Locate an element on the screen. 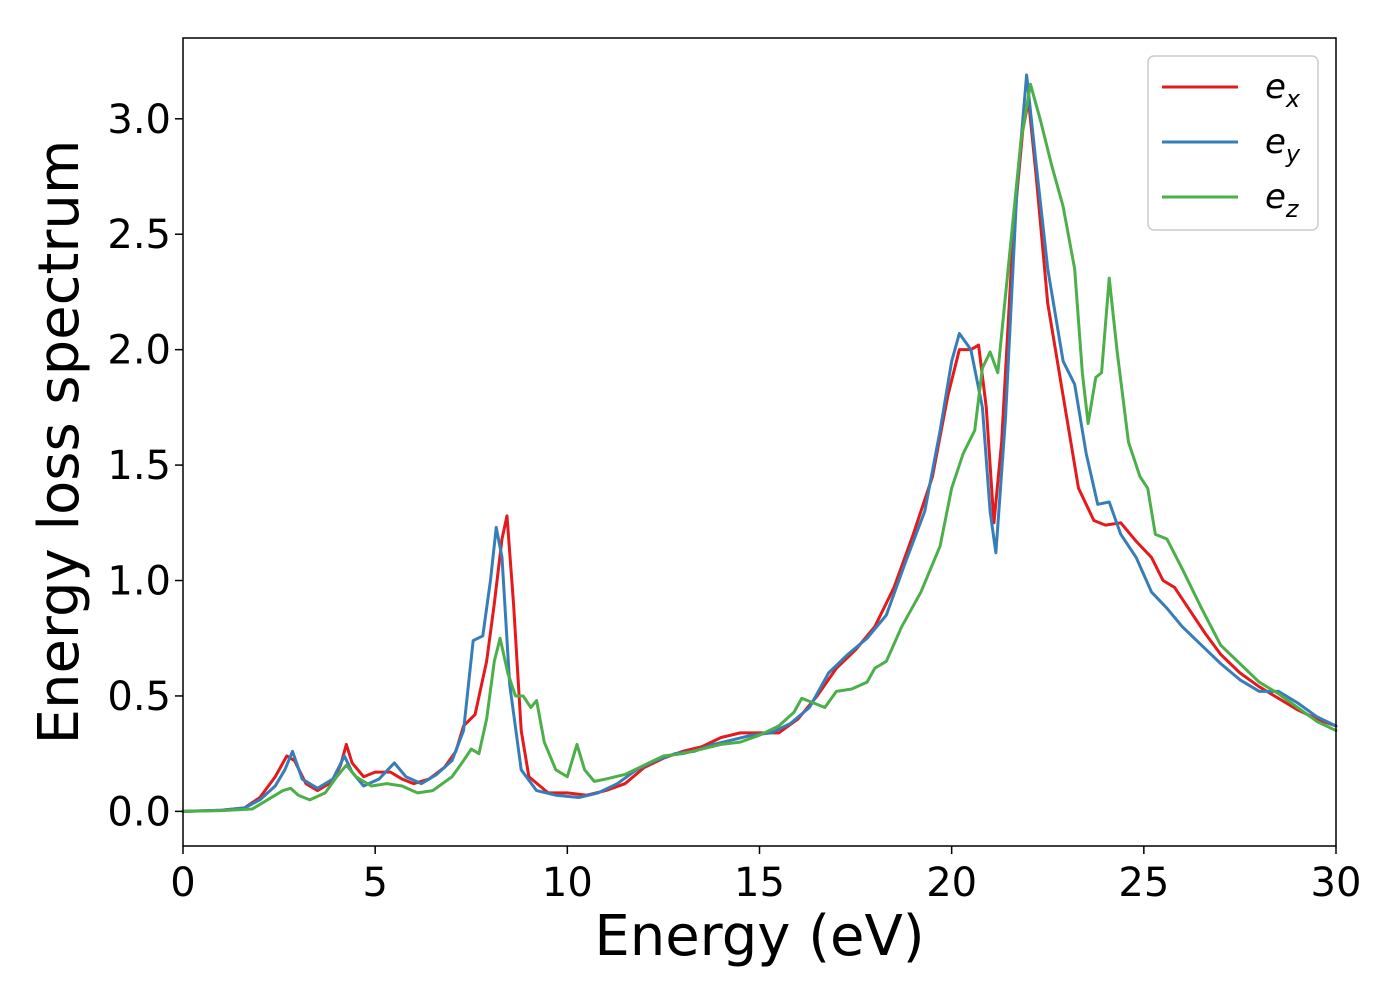  legend: ex ey ez is located at coordinates (1233, 143).